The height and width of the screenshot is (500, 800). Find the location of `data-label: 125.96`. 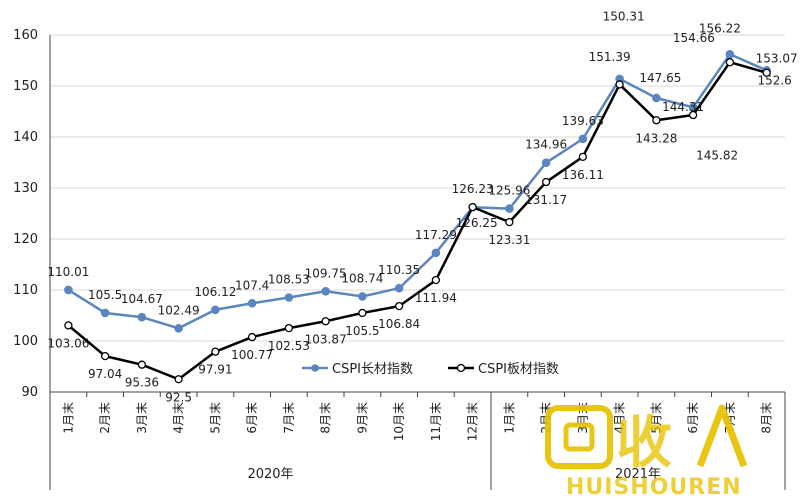

data-label: 125.96 is located at coordinates (509, 191).